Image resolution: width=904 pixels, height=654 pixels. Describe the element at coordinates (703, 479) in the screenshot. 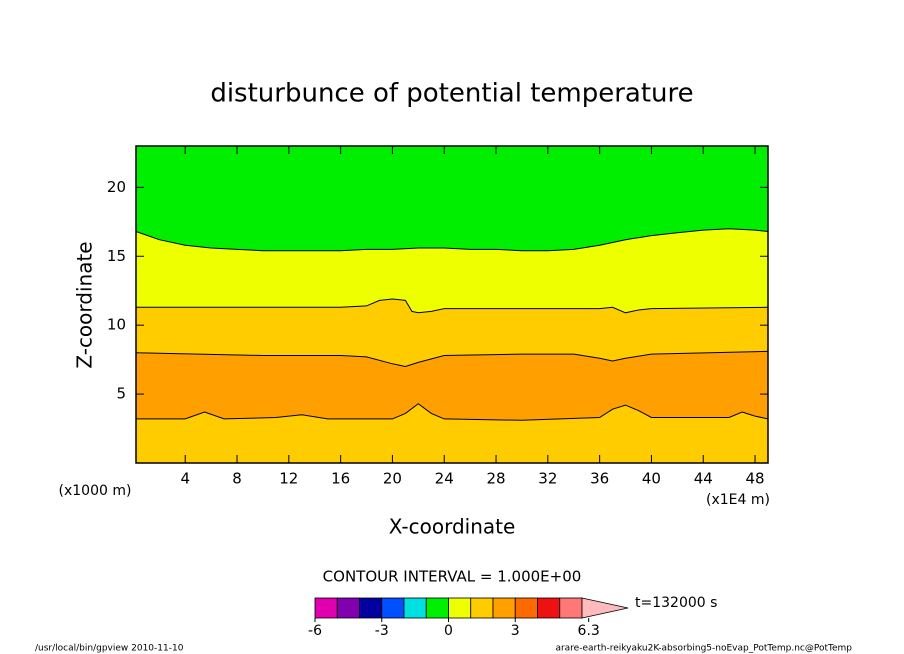

I see `x-tick-label: 44` at that location.